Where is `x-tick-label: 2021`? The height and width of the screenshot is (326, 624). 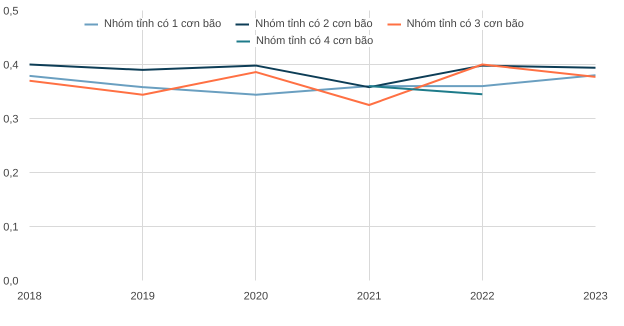
x-tick-label: 2021 is located at coordinates (369, 296).